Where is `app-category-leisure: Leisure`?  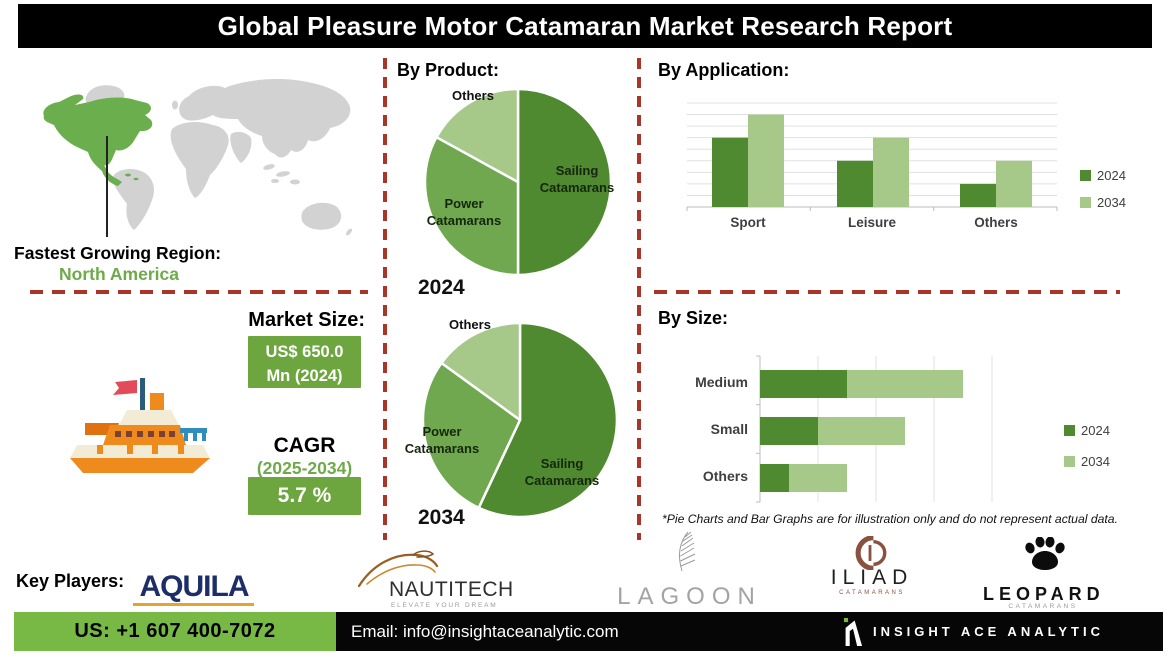 app-category-leisure: Leisure is located at coordinates (872, 222).